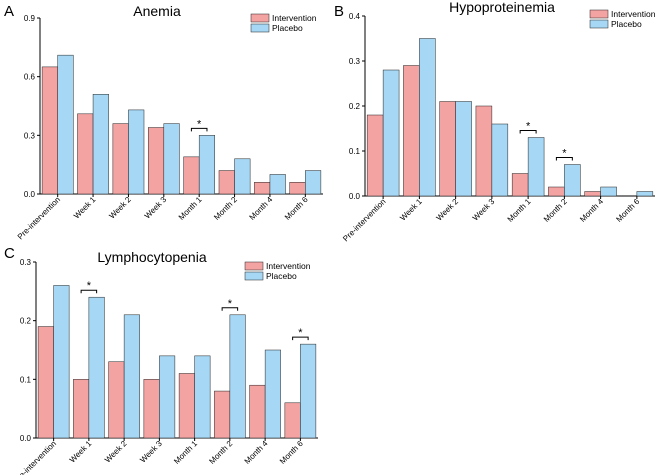 This screenshot has width=661, height=475. What do you see at coordinates (339, 11) in the screenshot?
I see `chart-b-panel-label: B` at bounding box center [339, 11].